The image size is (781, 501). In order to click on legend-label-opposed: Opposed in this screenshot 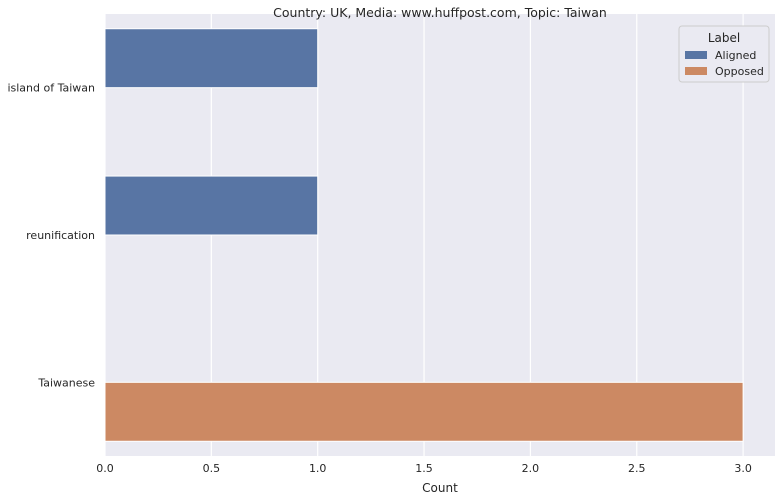, I will do `click(739, 71)`.